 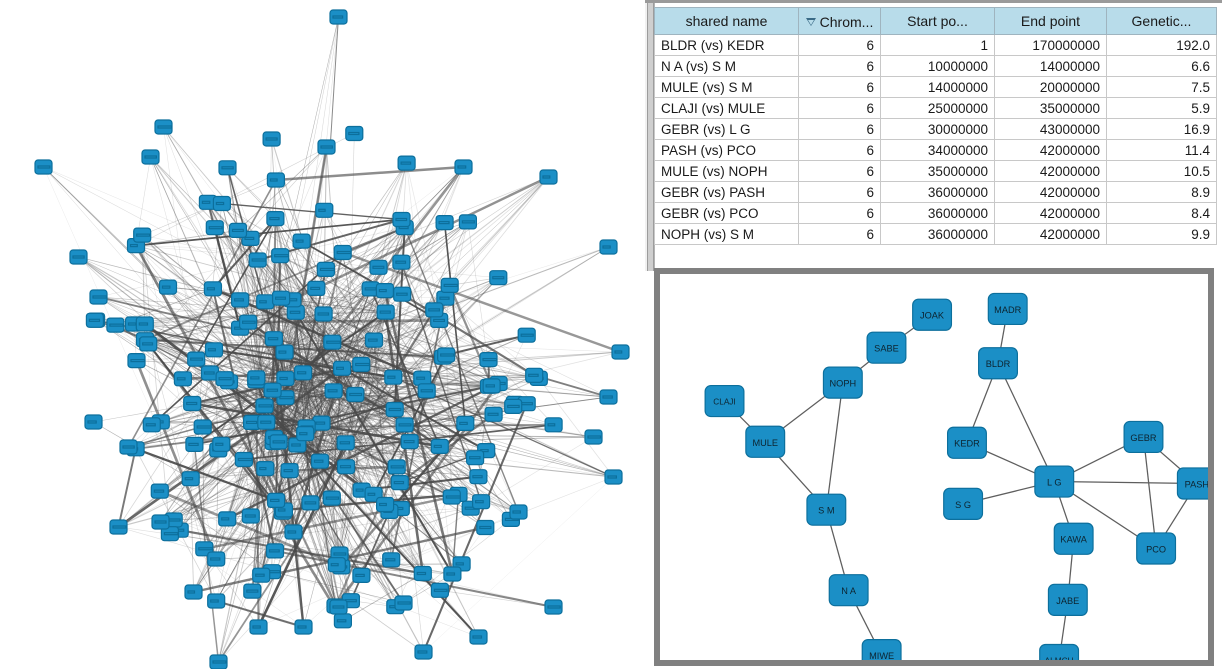 I want to click on table-cell-end_point: 43000000, so click(x=1050, y=129).